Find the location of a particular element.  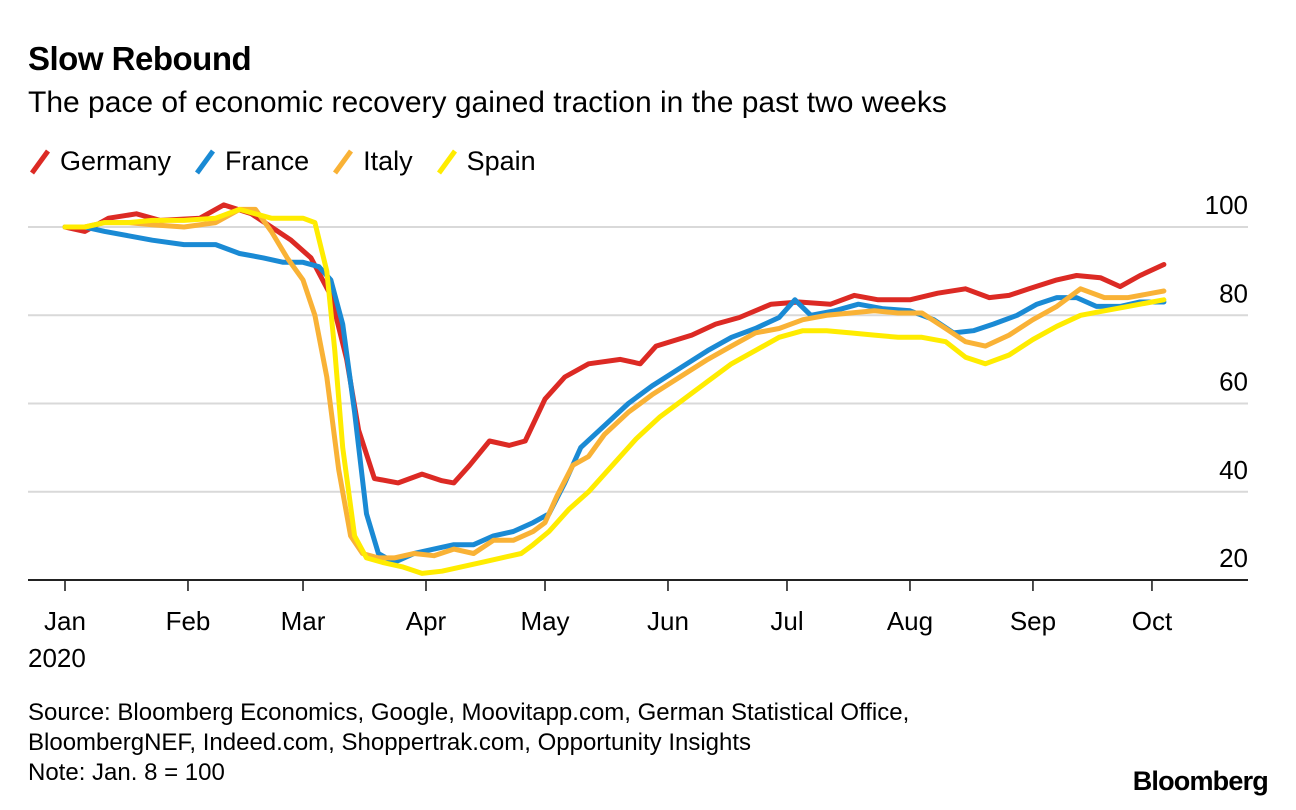

legend-item-france: France is located at coordinates (251, 161).